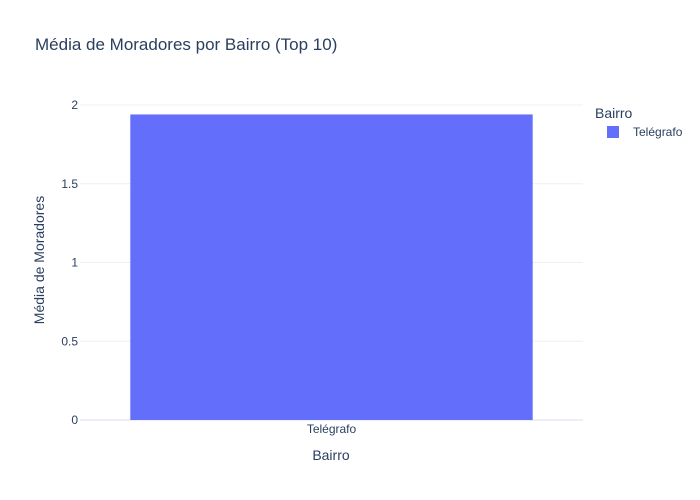  Describe the element at coordinates (69, 341) in the screenshot. I see `y-tick-label: 0.5` at that location.